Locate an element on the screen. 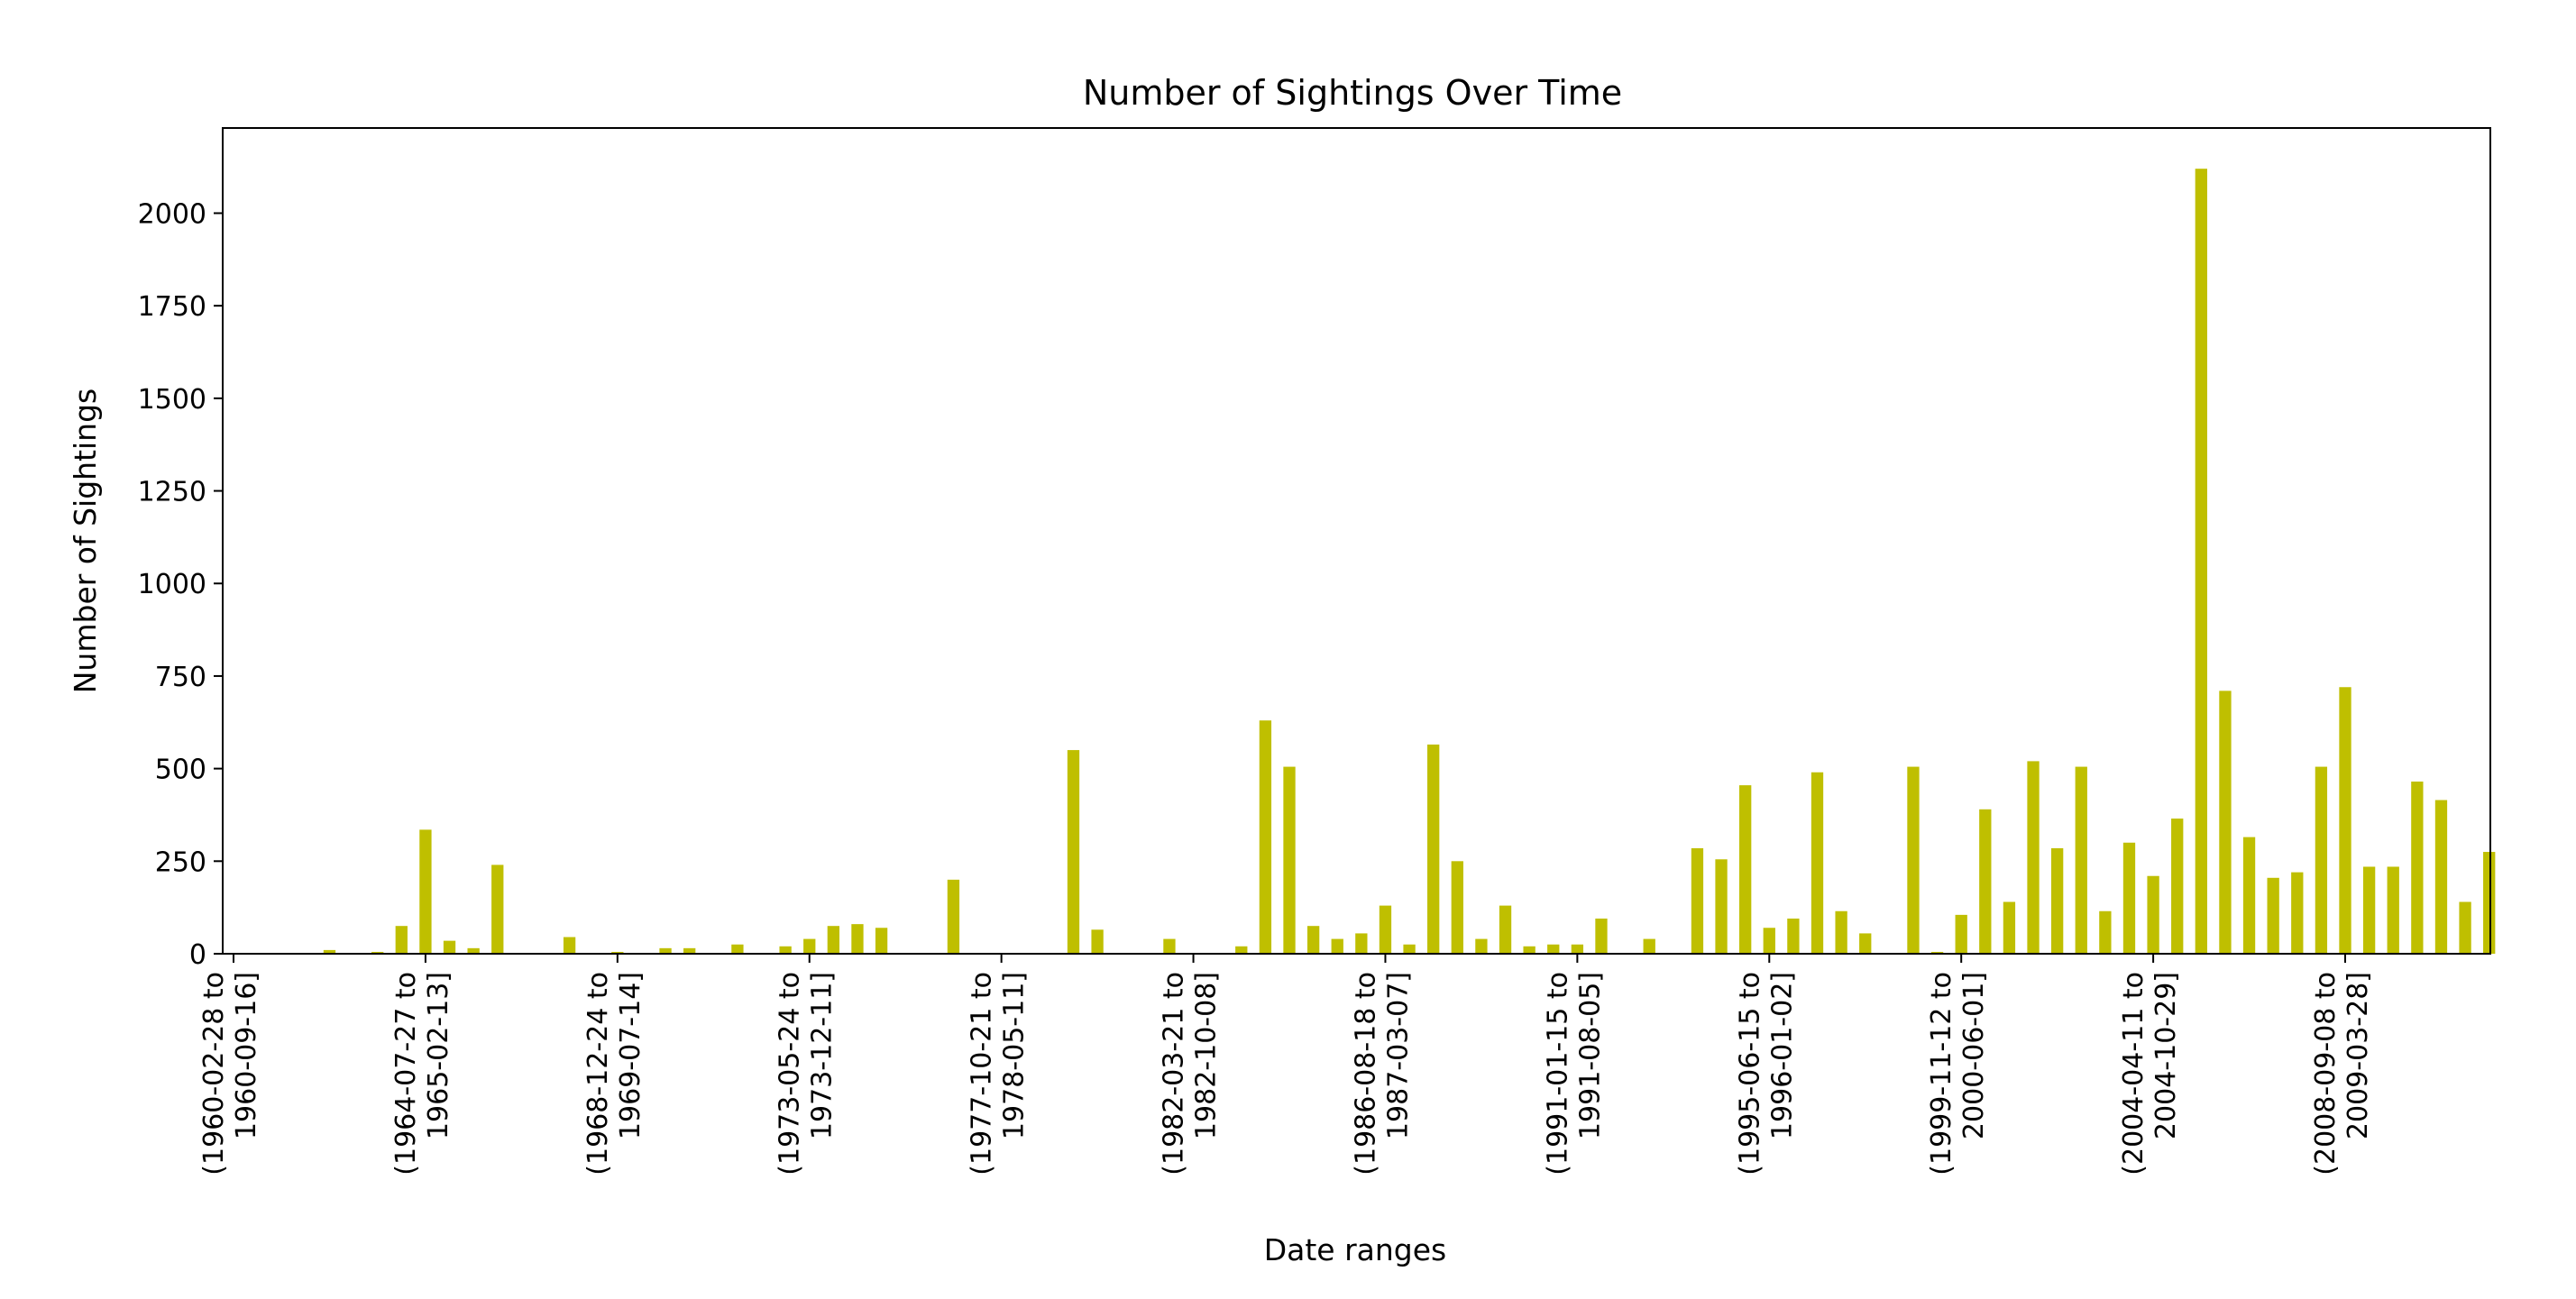 The image size is (2576, 1299). y-tick-label: 1500 is located at coordinates (172, 400).